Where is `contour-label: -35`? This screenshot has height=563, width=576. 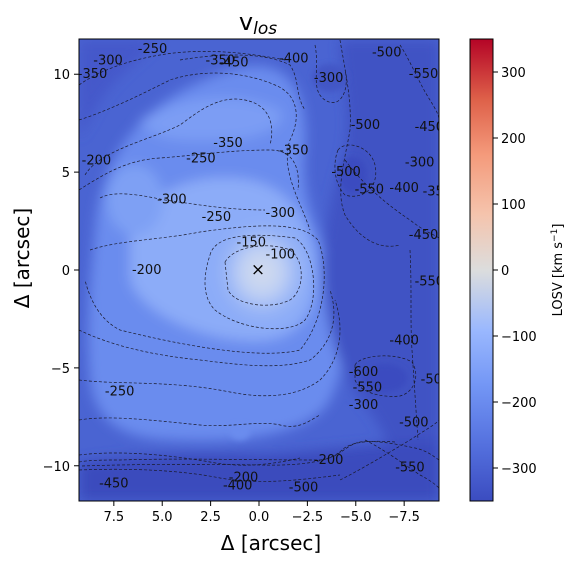
contour-label: -35 is located at coordinates (433, 192).